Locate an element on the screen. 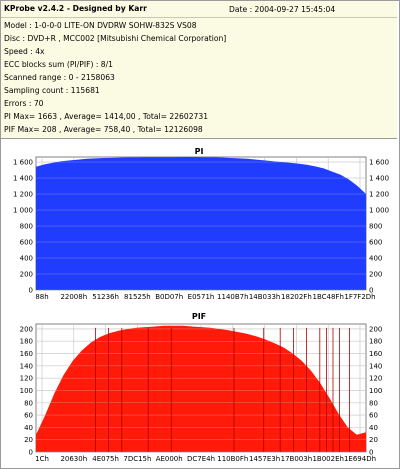  pi-x-tick: 51236h is located at coordinates (105, 297).